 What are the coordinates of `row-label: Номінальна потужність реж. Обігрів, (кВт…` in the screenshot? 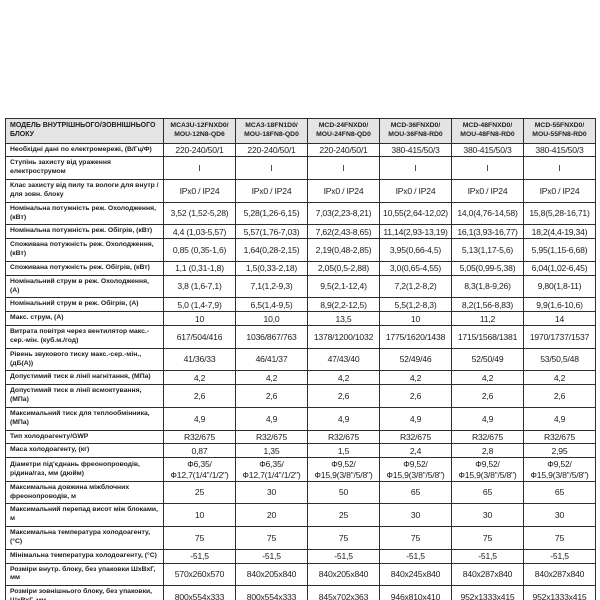 It's located at (84, 232).